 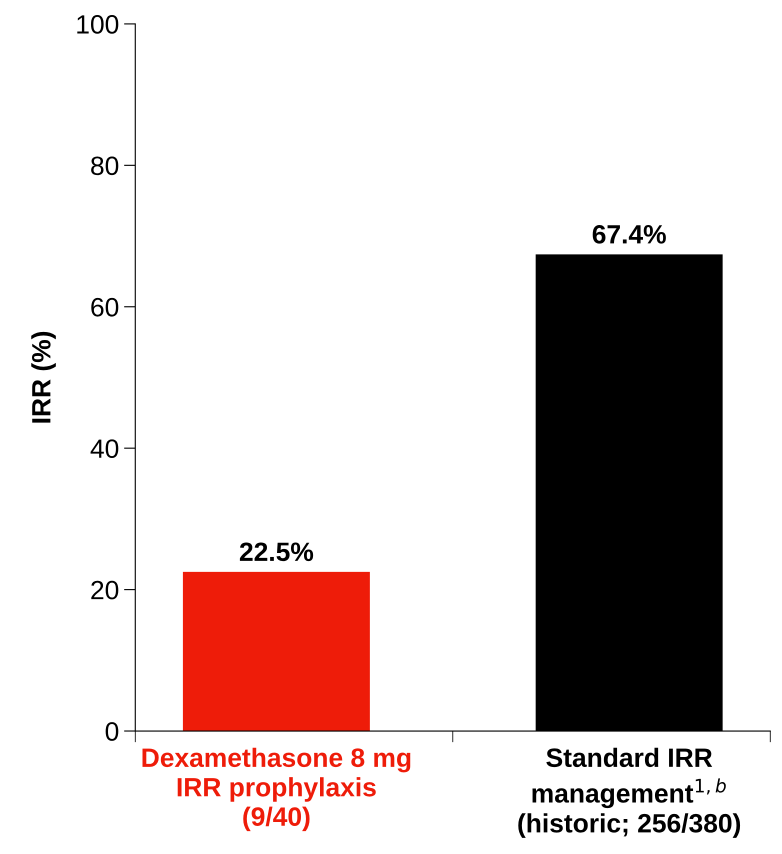 I want to click on y-tick-label: 20, so click(x=104, y=590).